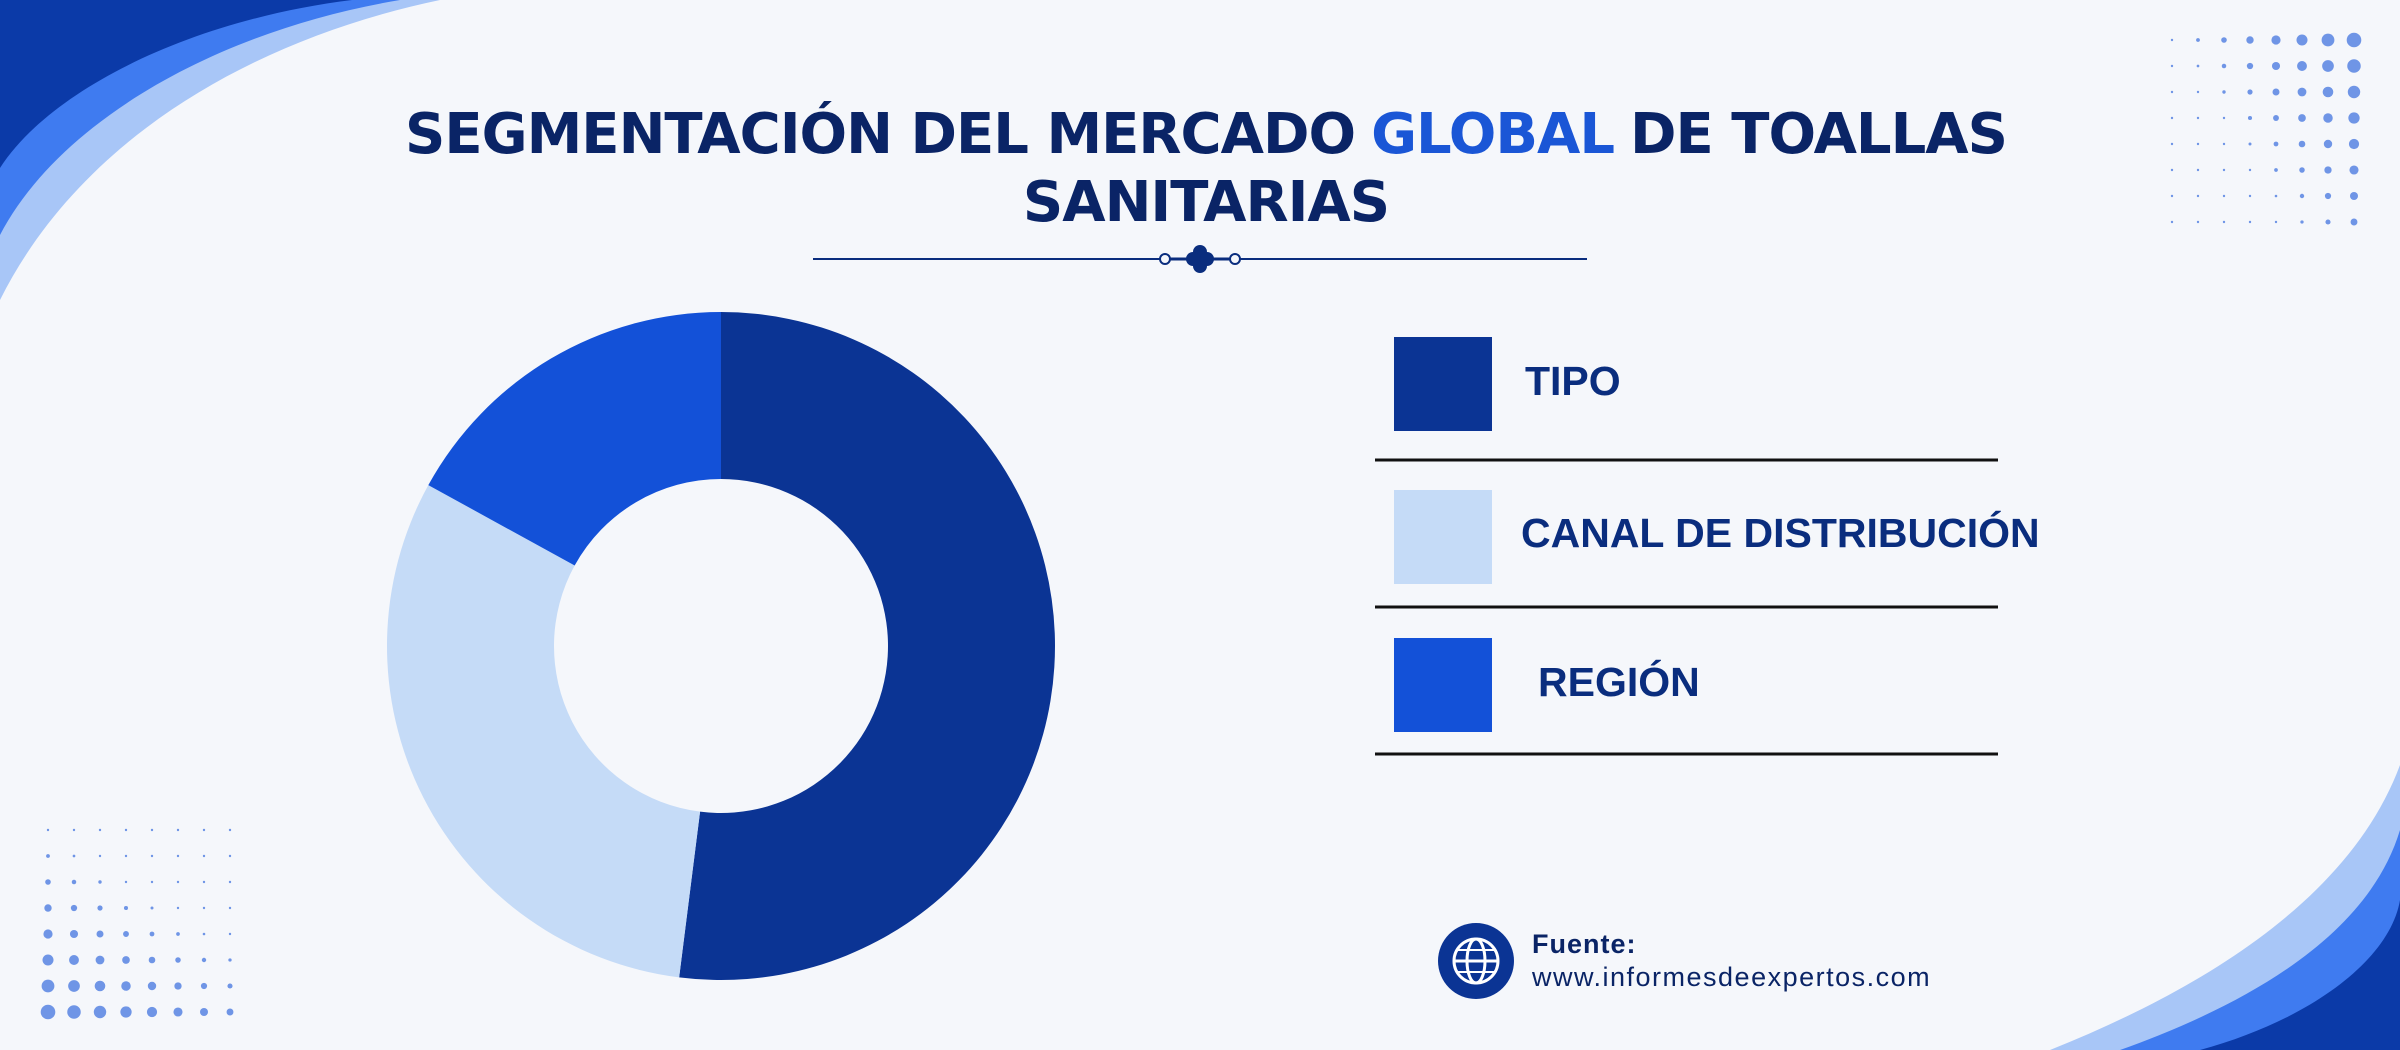 The image size is (2400, 1050). I want to click on ornament, so click(1200, 259).